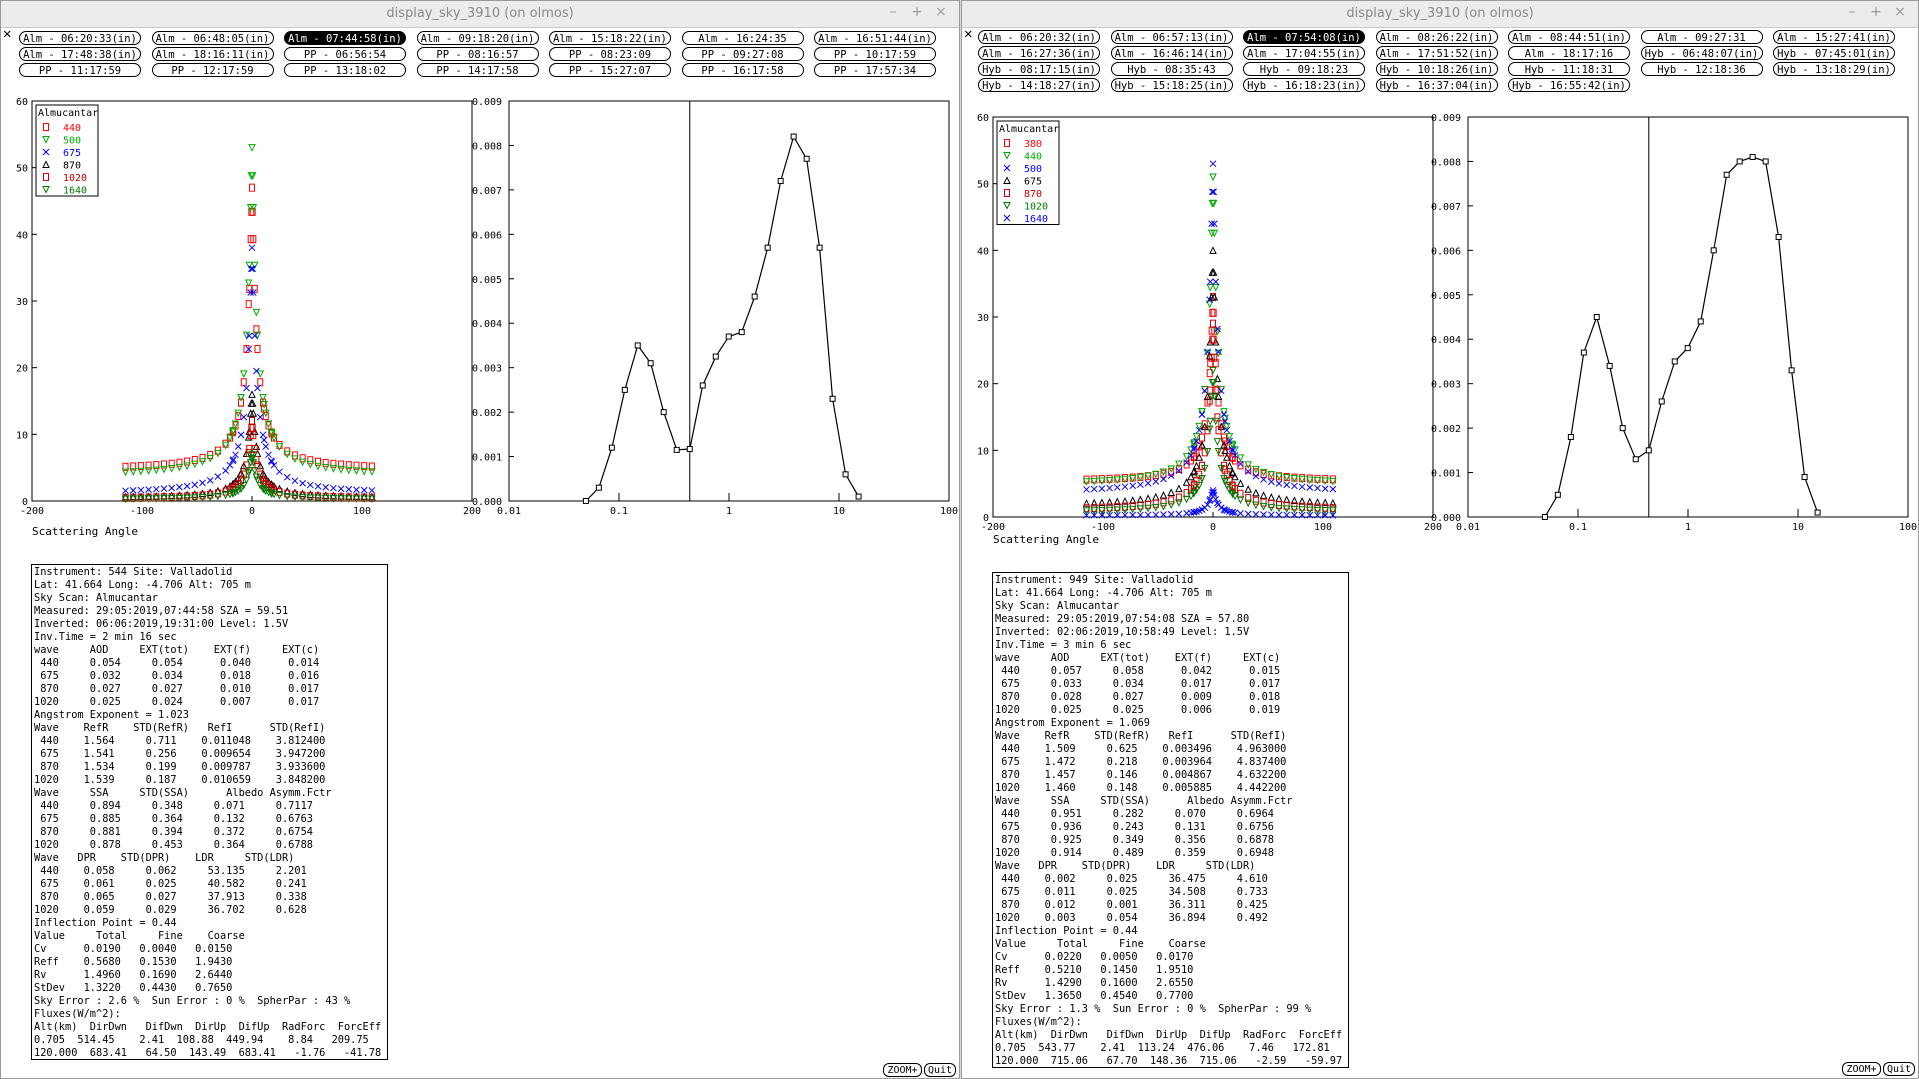 Image resolution: width=1919 pixels, height=1079 pixels. Describe the element at coordinates (1436, 69) in the screenshot. I see `scan-tab: Hyb - 10:18:26(in)` at that location.